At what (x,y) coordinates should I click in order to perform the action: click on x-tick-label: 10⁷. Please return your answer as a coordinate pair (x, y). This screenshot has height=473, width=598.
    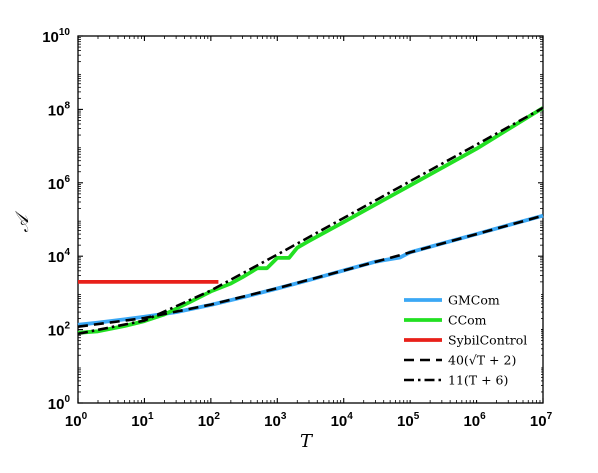
    Looking at the image, I should click on (541, 420).